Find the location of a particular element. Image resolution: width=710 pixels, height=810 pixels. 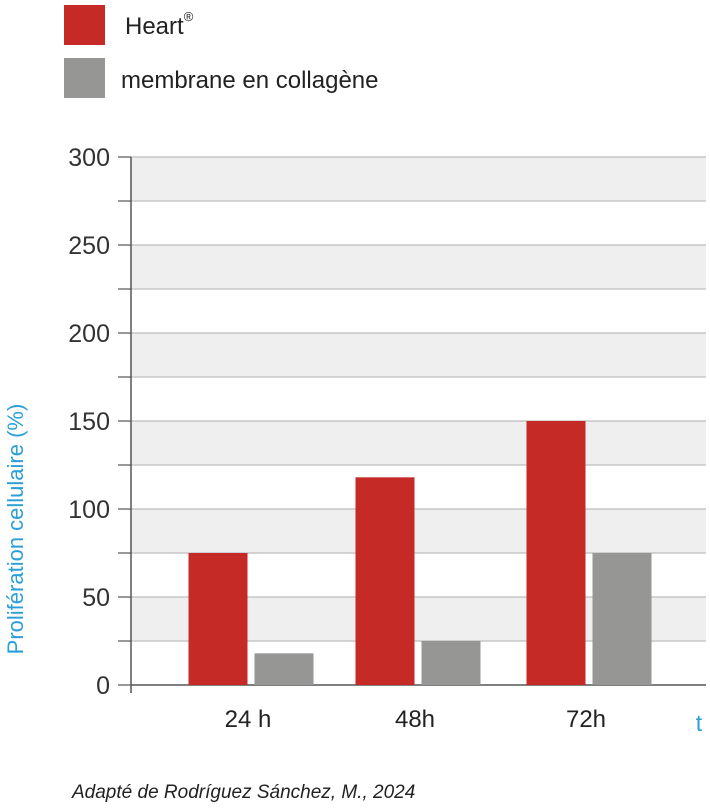

y-axis-label: Prolifération cellulaire (%) is located at coordinates (15, 529).